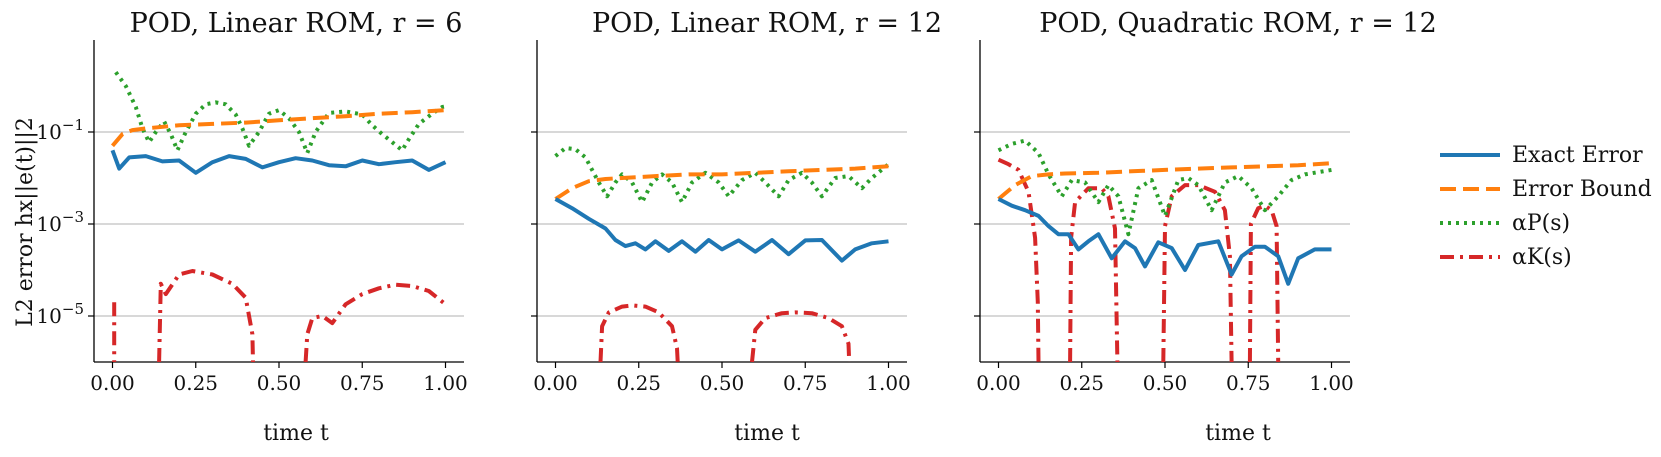  What do you see at coordinates (25, 222) in the screenshot?
I see `y-axis-label: L2 error hx||e(t)||2` at bounding box center [25, 222].